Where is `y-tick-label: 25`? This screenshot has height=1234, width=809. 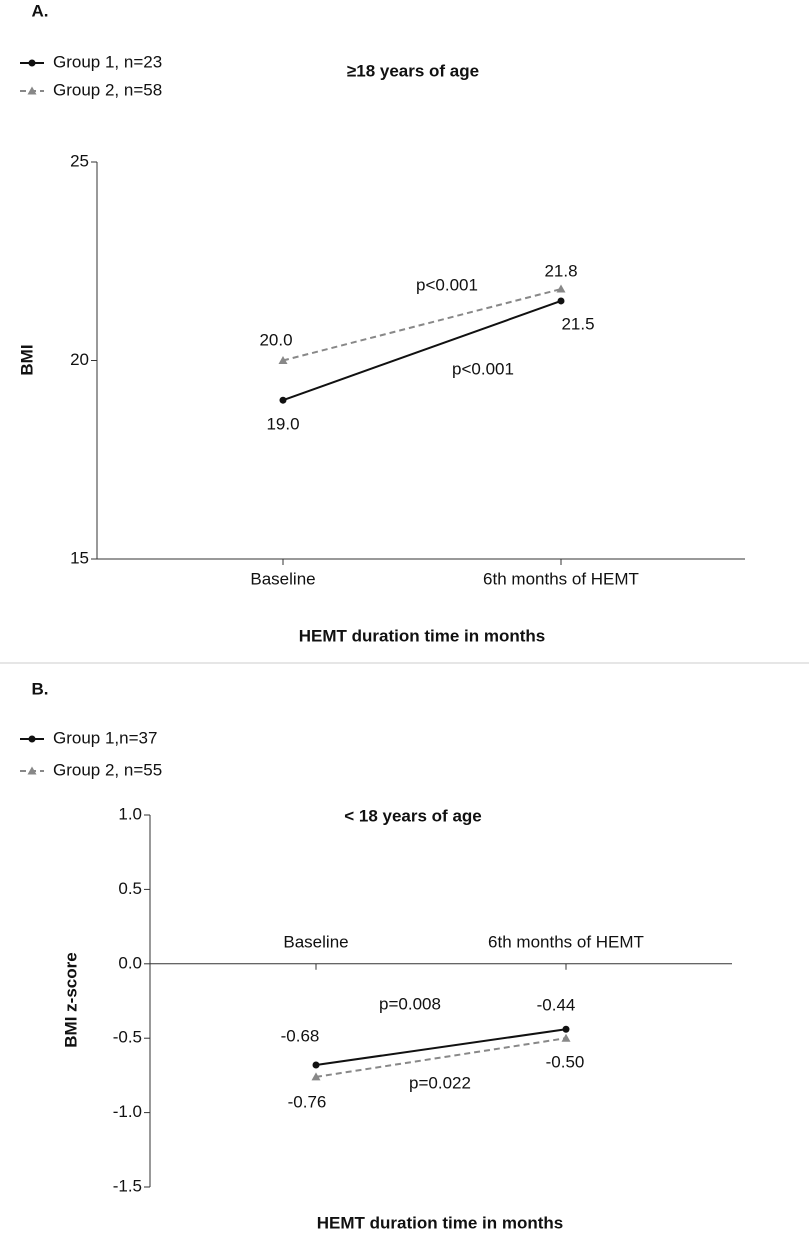 y-tick-label: 25 is located at coordinates (79, 160).